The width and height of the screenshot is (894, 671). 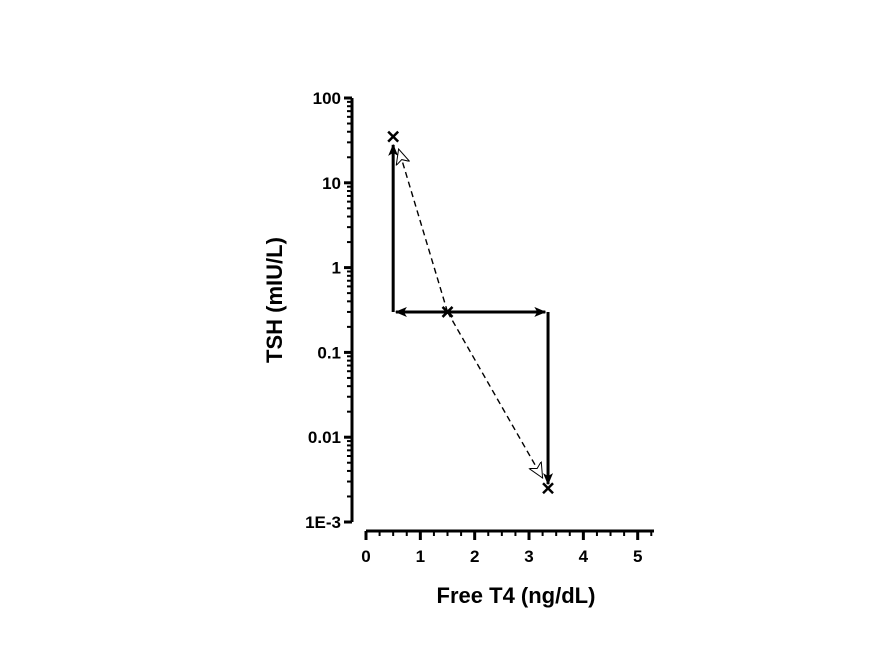 What do you see at coordinates (336, 268) in the screenshot?
I see `y-tick-label: 1` at bounding box center [336, 268].